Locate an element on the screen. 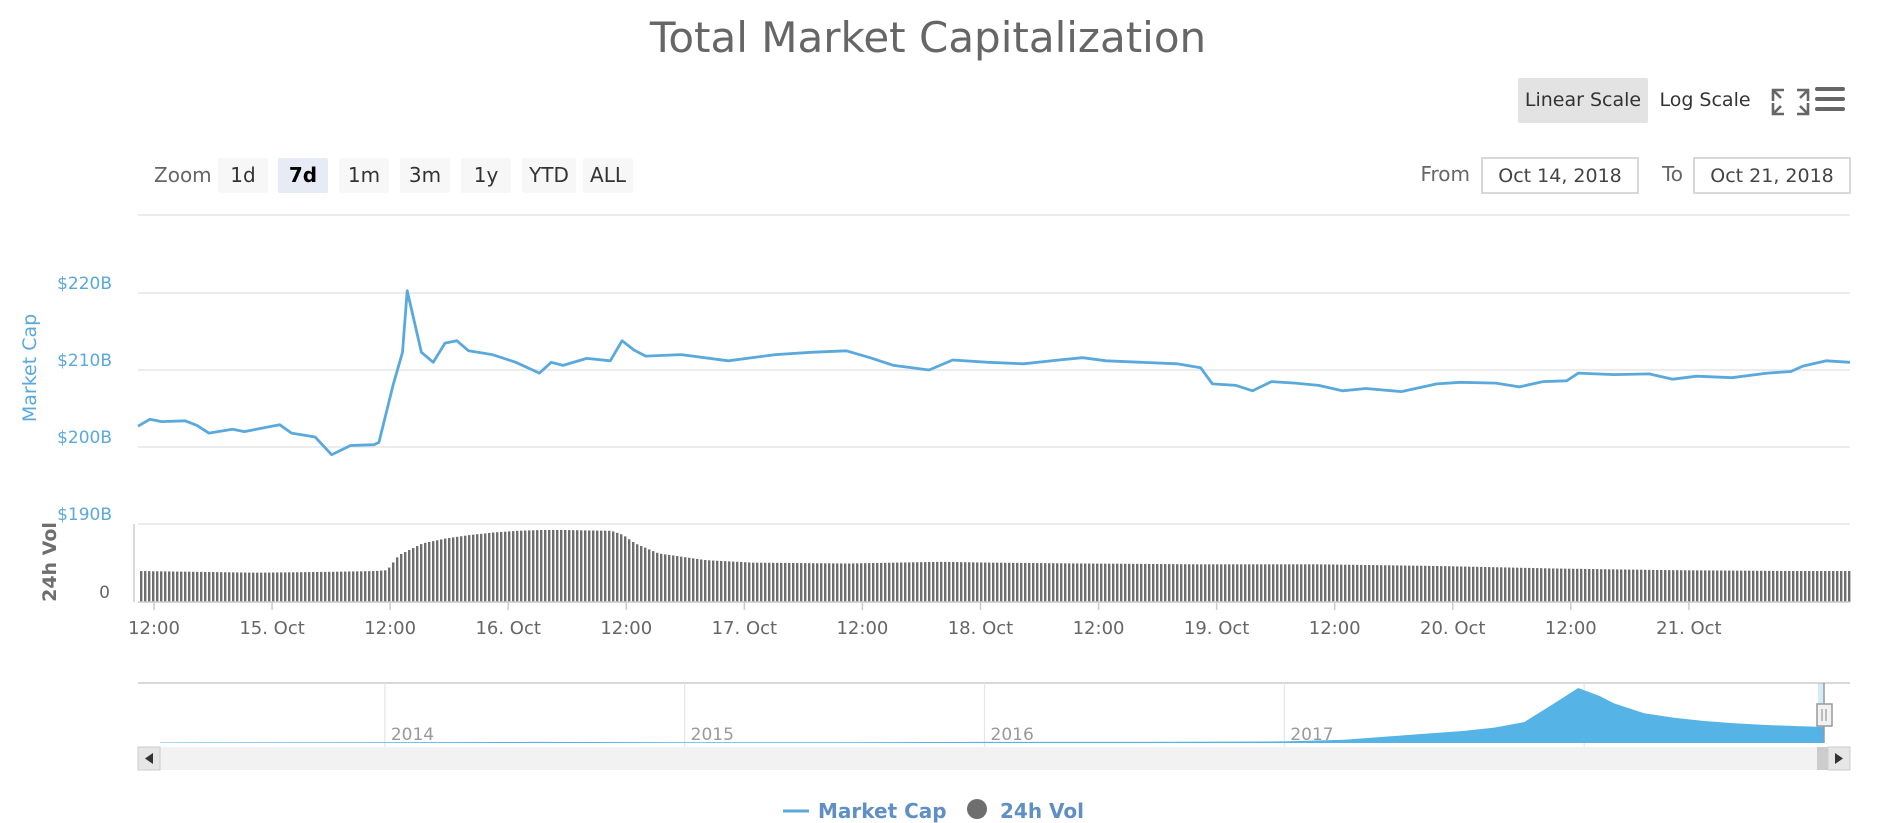 The width and height of the screenshot is (1882, 823). menu-icon is located at coordinates (1830, 99).